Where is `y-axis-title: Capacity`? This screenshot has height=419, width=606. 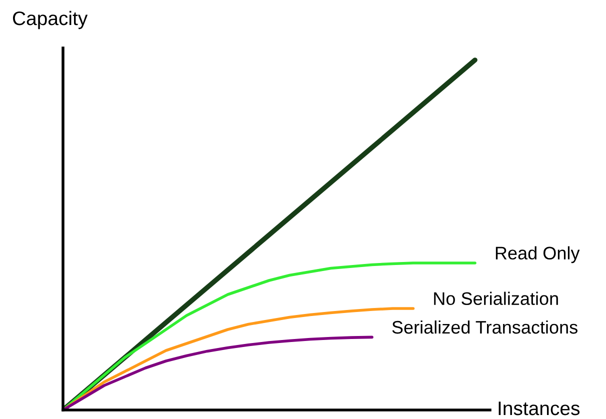
y-axis-title: Capacity is located at coordinates (50, 20).